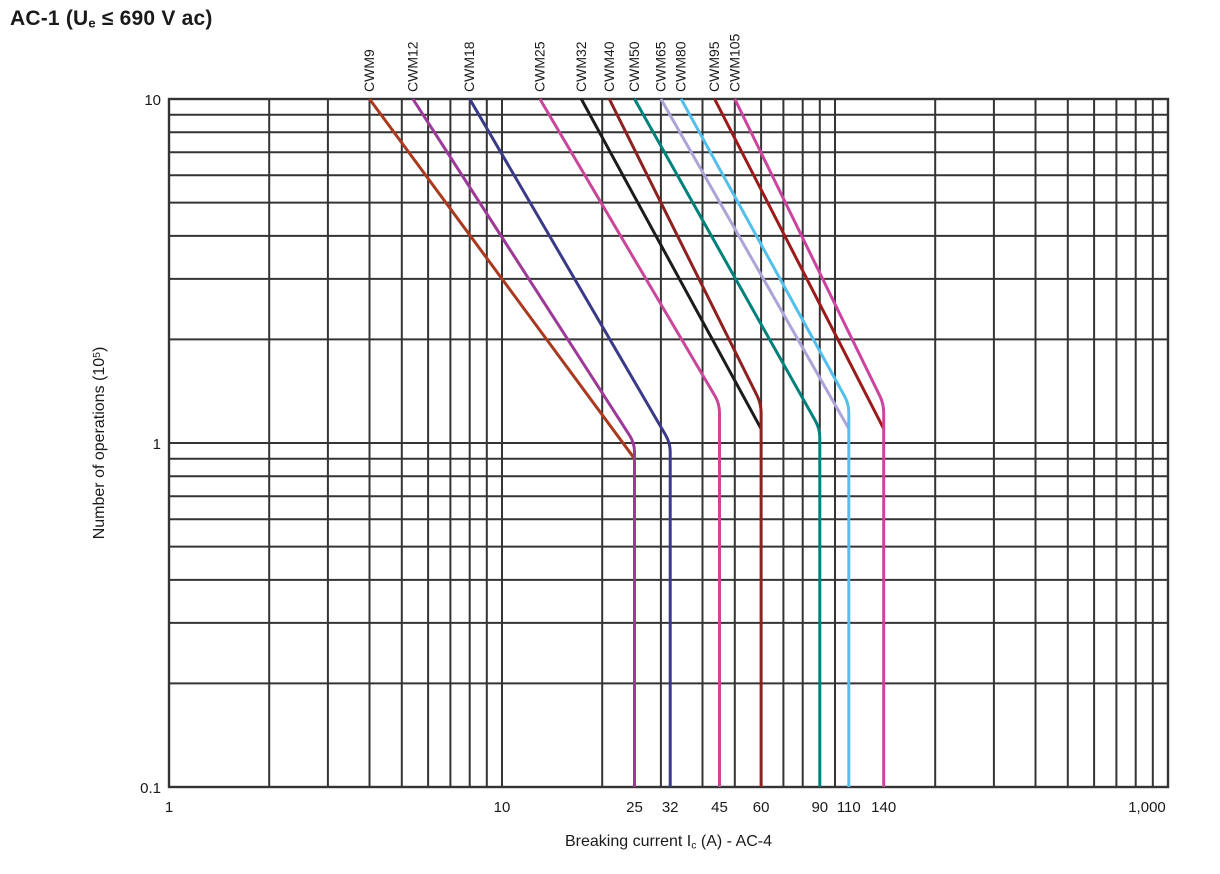 Image resolution: width=1220 pixels, height=874 pixels. What do you see at coordinates (799, 264) in the screenshot?
I see `curve-CWM95` at bounding box center [799, 264].